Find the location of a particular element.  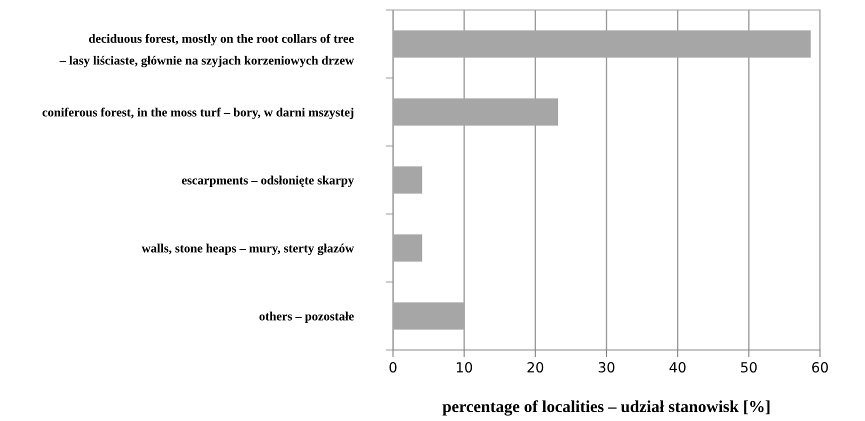

y-tick-label: coniferous forest, in the moss turf – bory, w darni mszystej is located at coordinates (198, 114).